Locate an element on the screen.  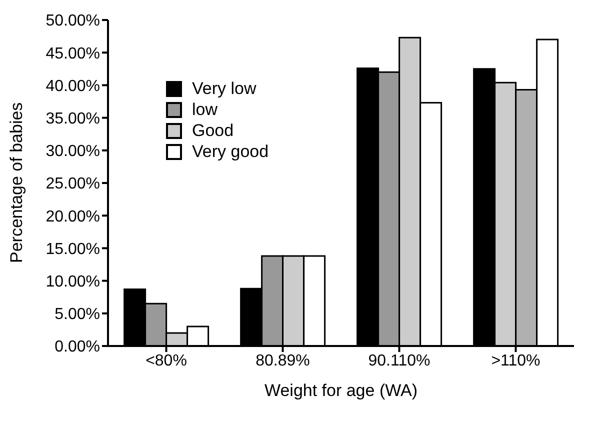
y-tick-label: 15.00% is located at coordinates (73, 249).